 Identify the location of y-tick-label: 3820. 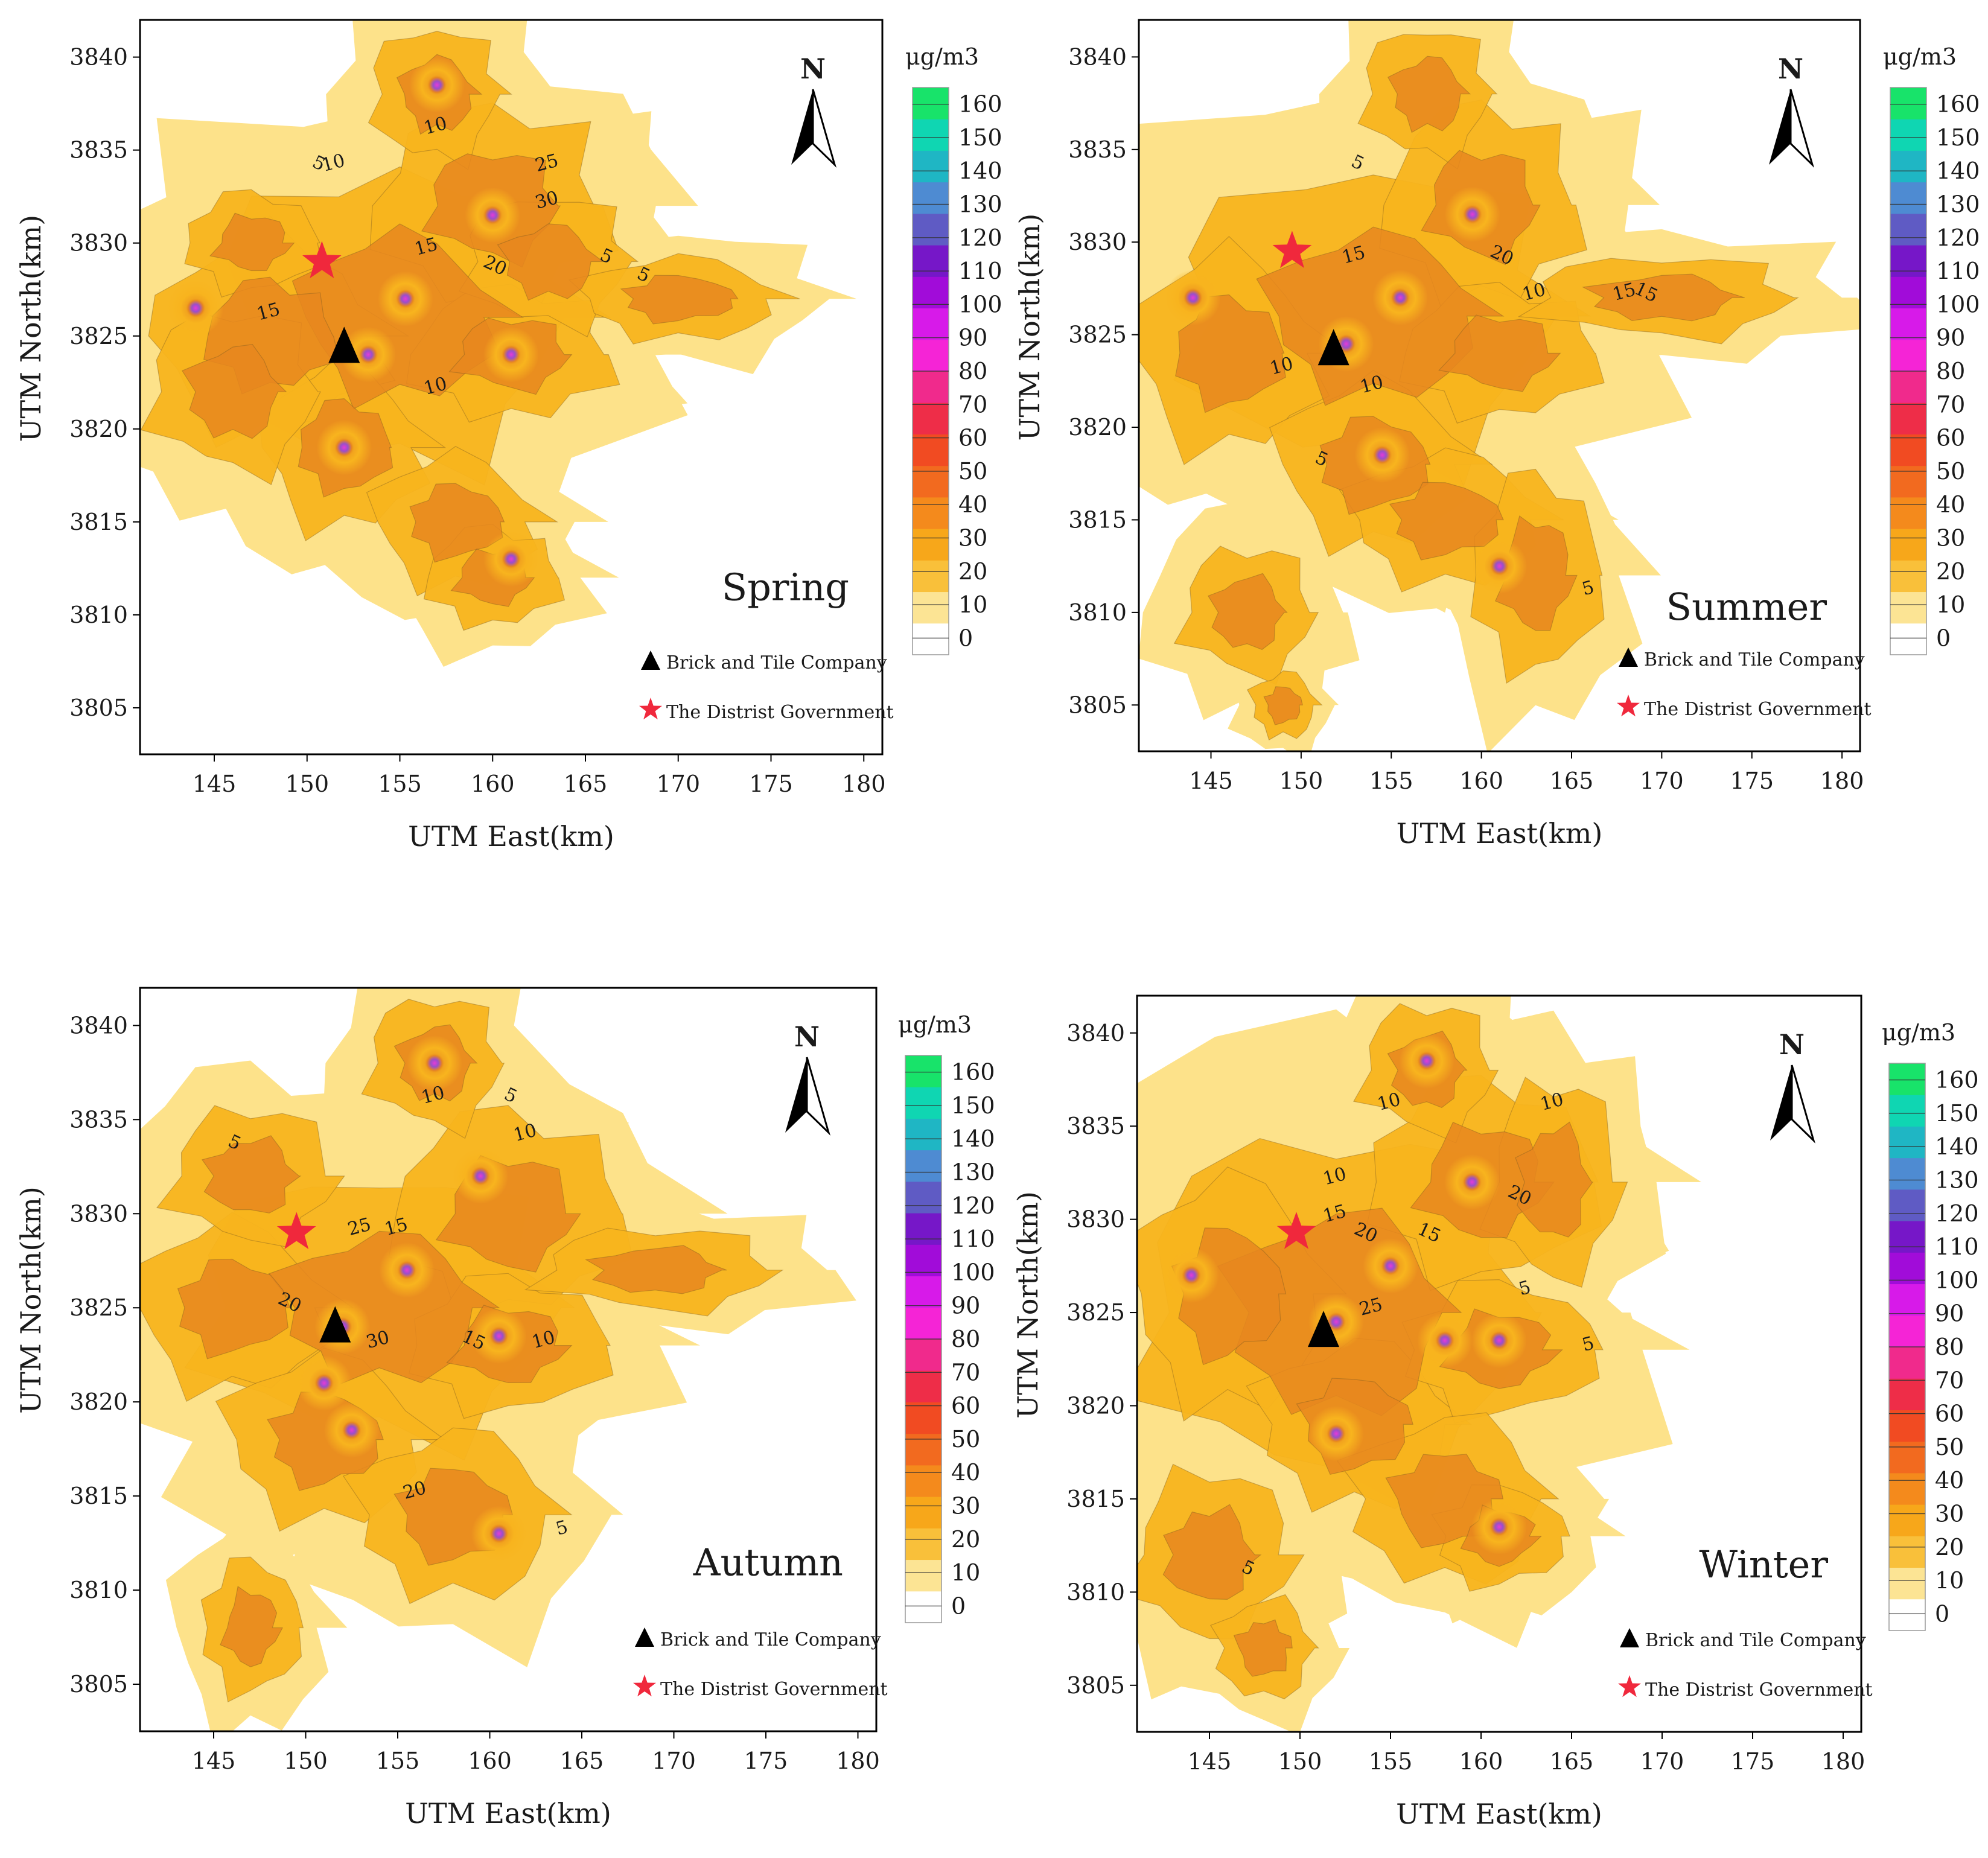
(1095, 1405).